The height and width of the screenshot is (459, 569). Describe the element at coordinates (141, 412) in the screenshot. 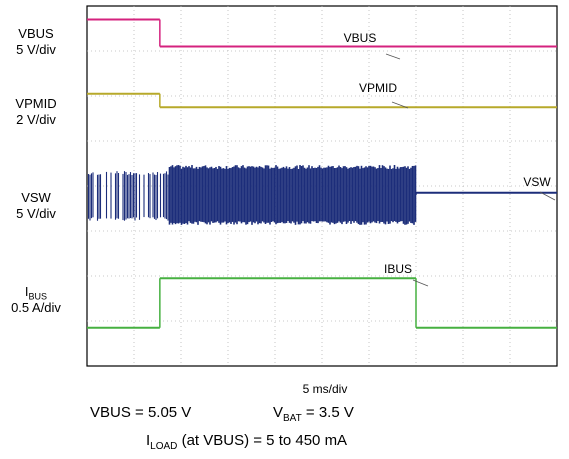

I see `condition-vbus: VBUS = 5.05 V` at that location.